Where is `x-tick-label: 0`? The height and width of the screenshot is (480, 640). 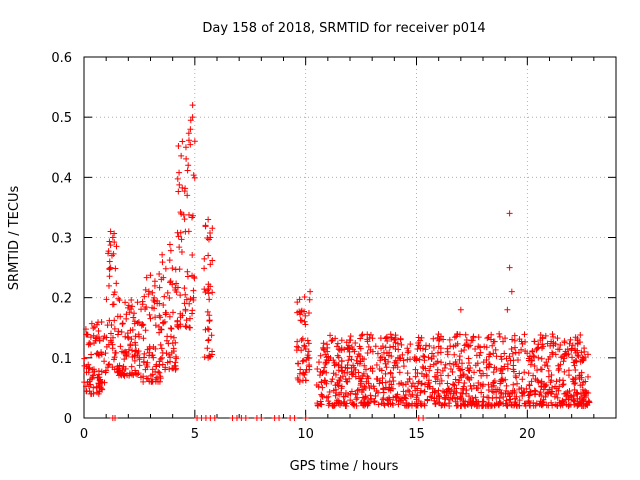
x-tick-label: 0 is located at coordinates (84, 434).